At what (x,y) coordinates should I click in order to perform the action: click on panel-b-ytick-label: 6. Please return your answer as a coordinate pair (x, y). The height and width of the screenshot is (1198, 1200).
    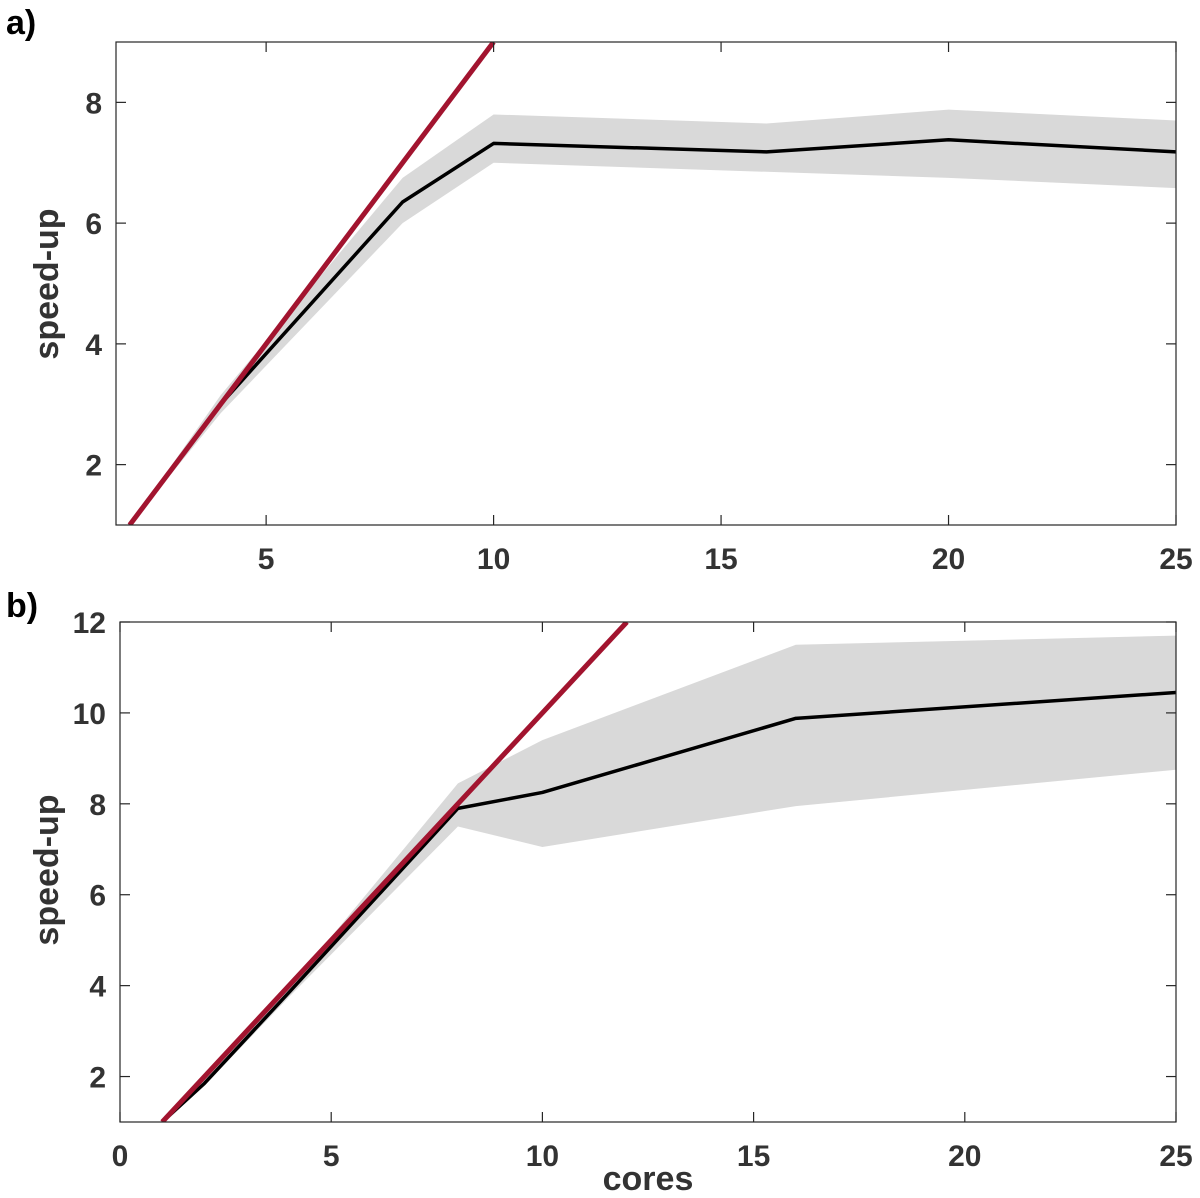
    Looking at the image, I should click on (97, 896).